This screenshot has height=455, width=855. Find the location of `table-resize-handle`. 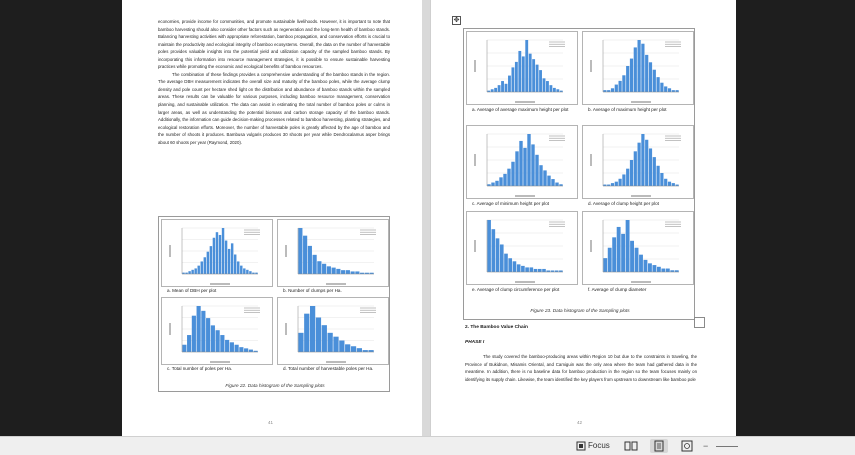

table-resize-handle is located at coordinates (699, 322).